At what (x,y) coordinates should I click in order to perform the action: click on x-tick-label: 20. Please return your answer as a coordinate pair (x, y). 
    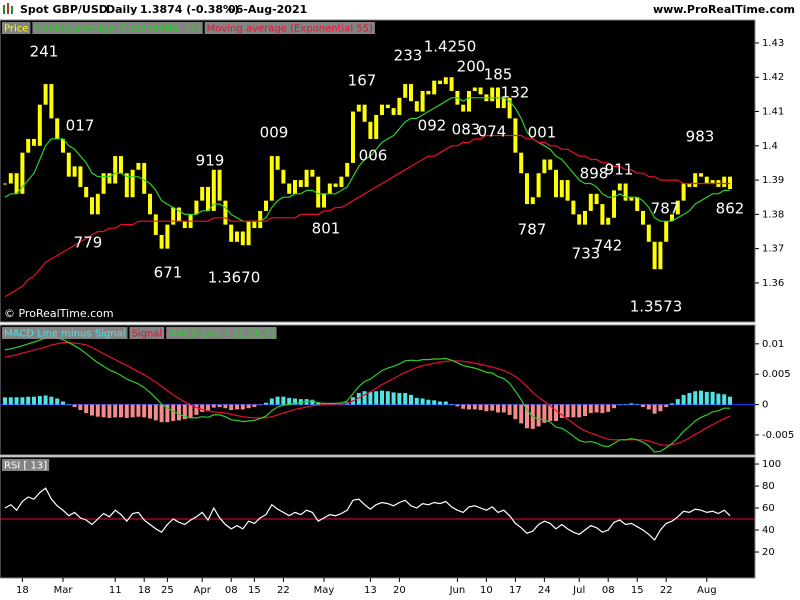
    Looking at the image, I should click on (399, 590).